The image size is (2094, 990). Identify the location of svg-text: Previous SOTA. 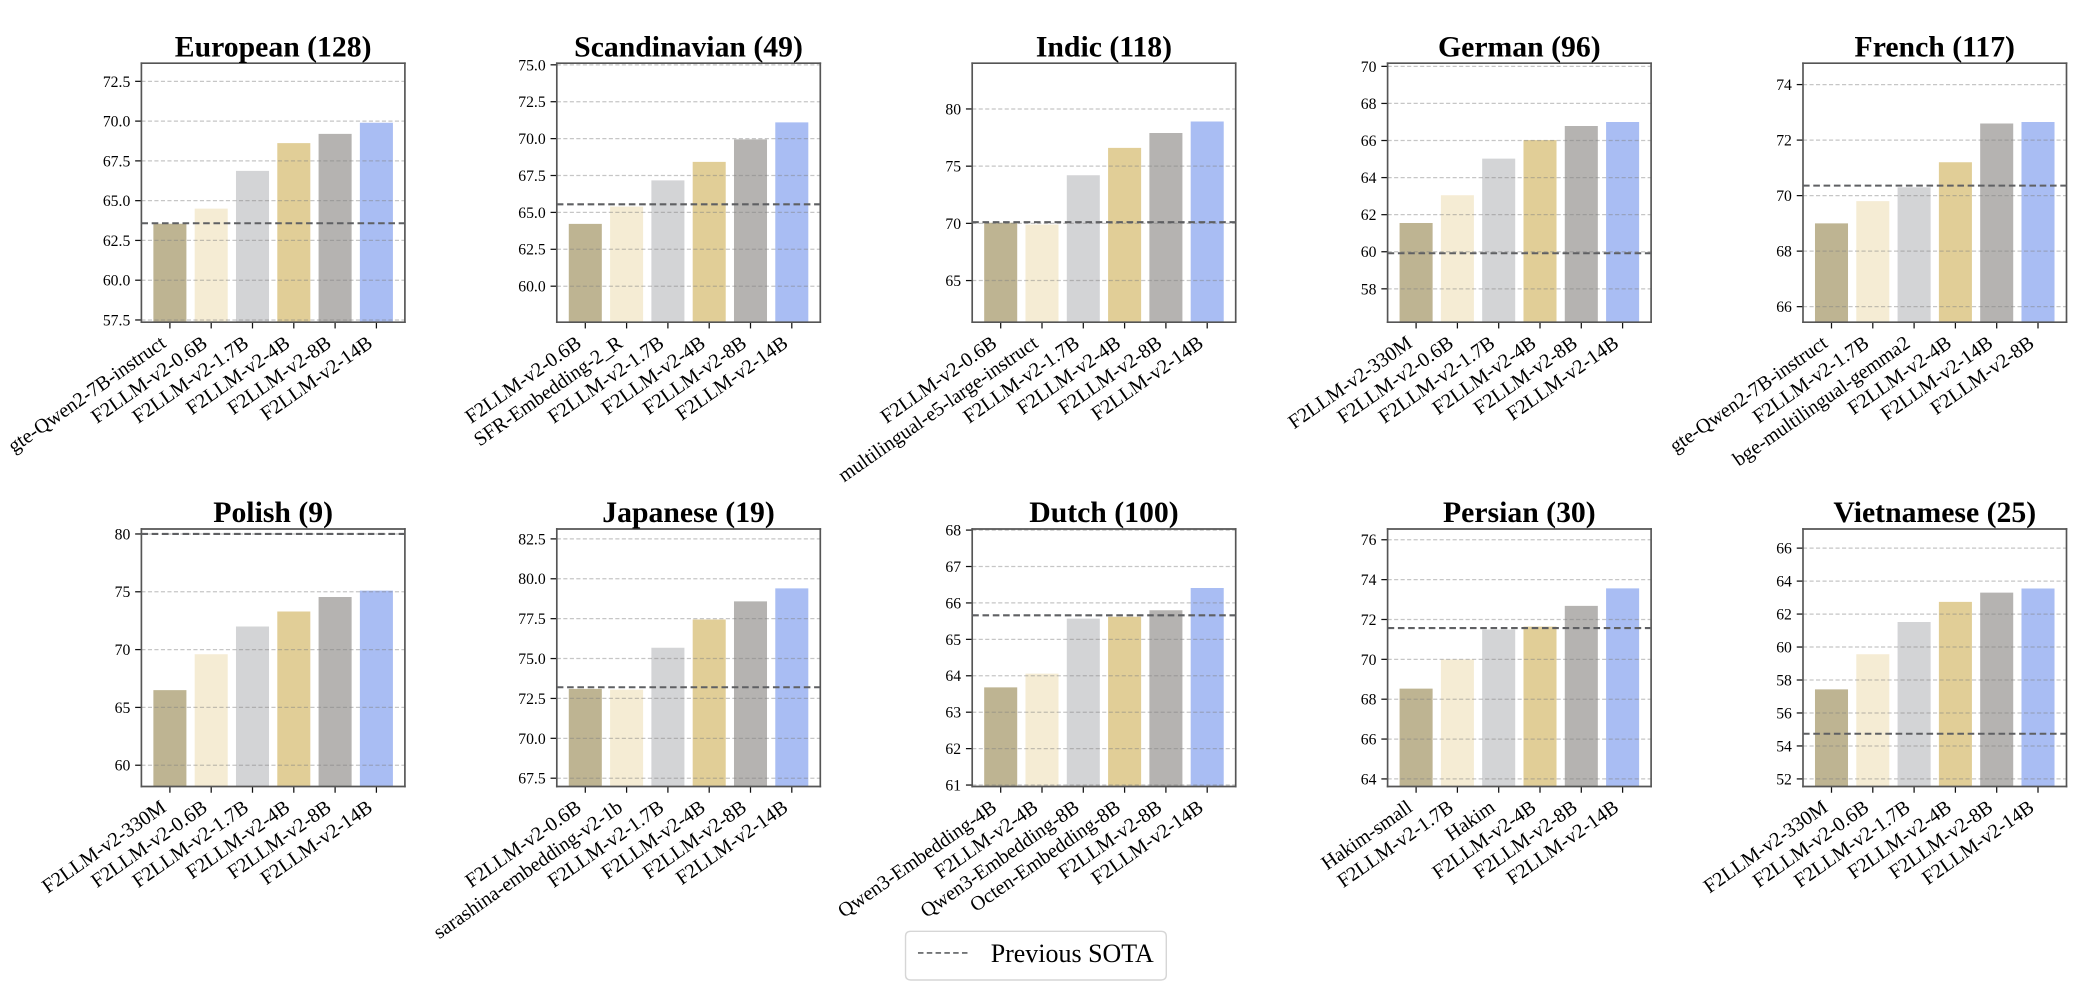
(1072, 953).